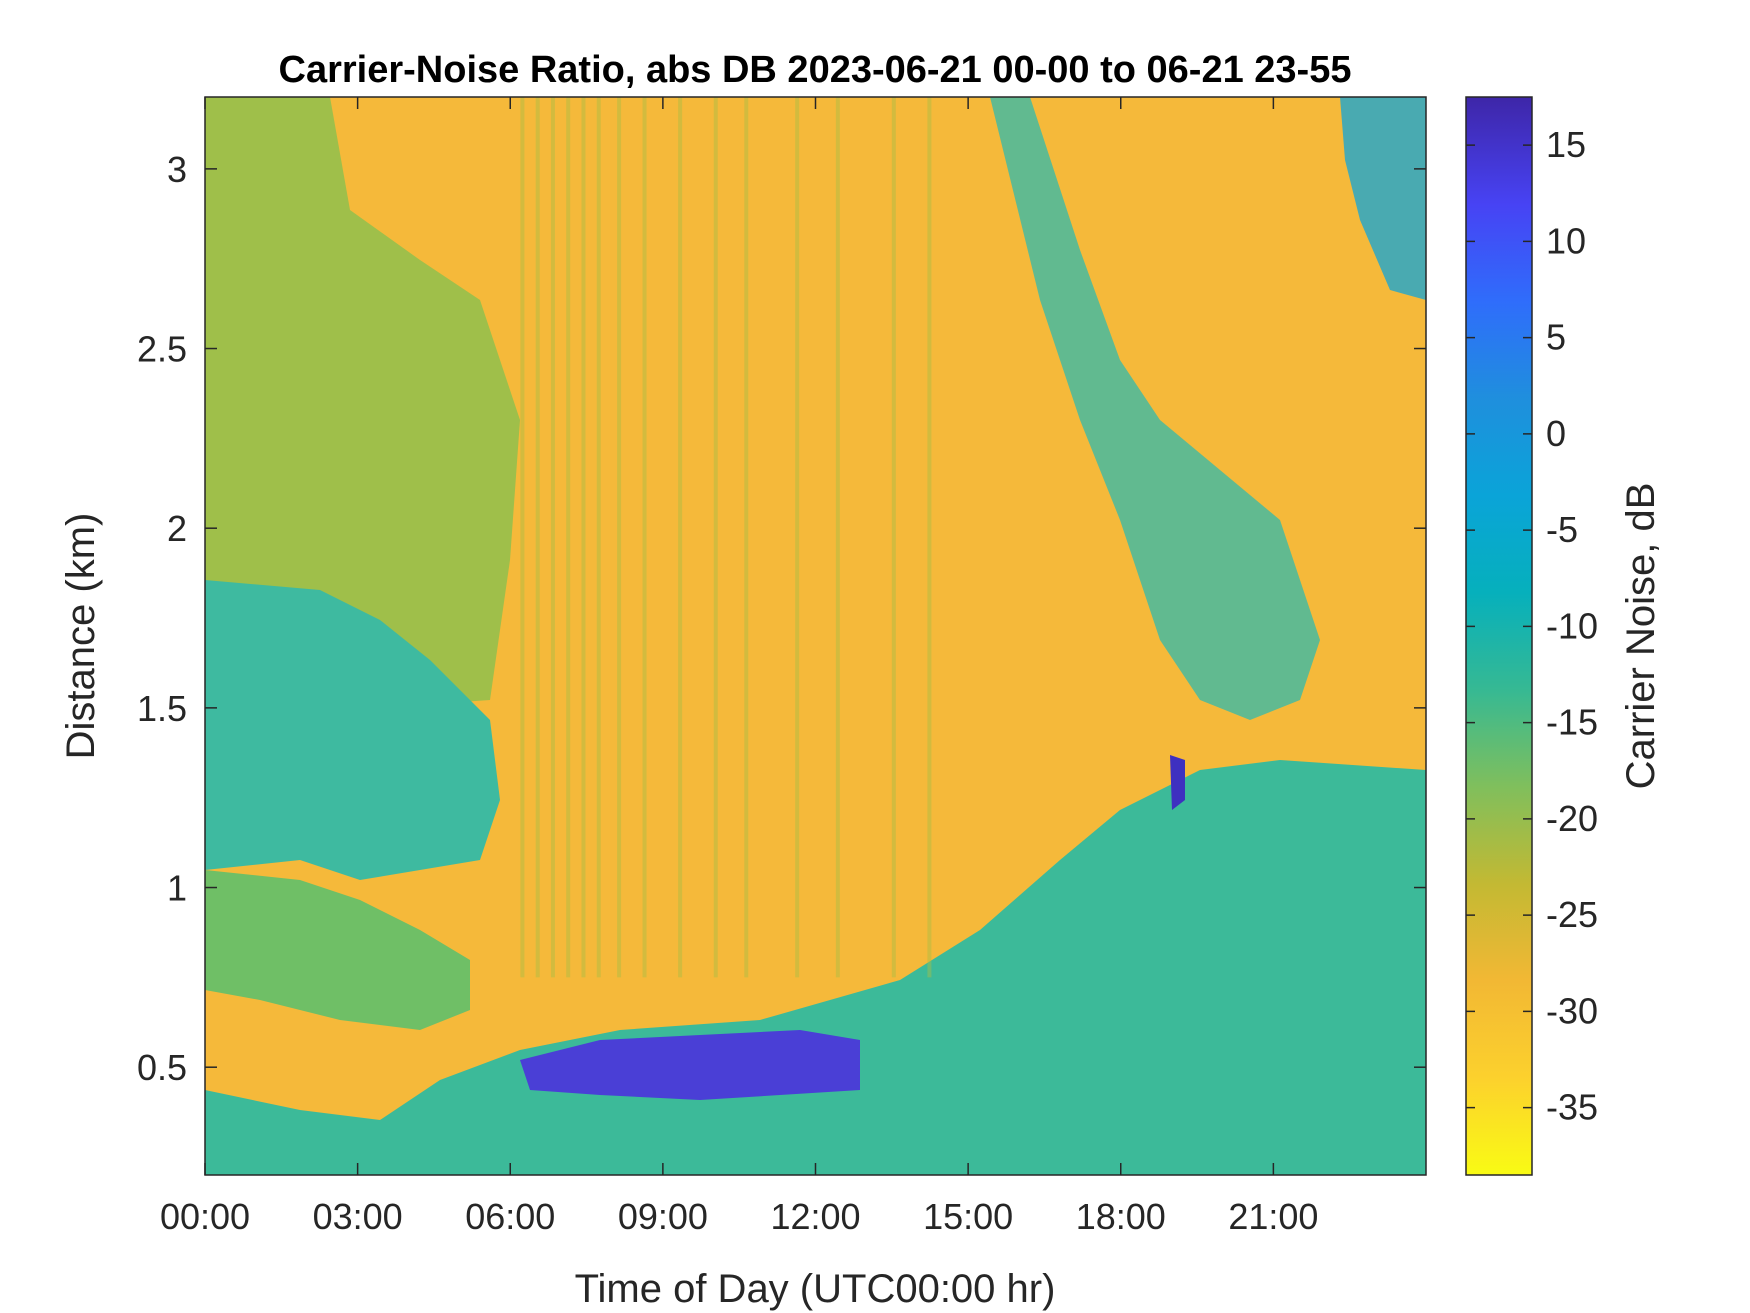  Describe the element at coordinates (1572, 1010) in the screenshot. I see `colorbar-tick-label: -30` at that location.